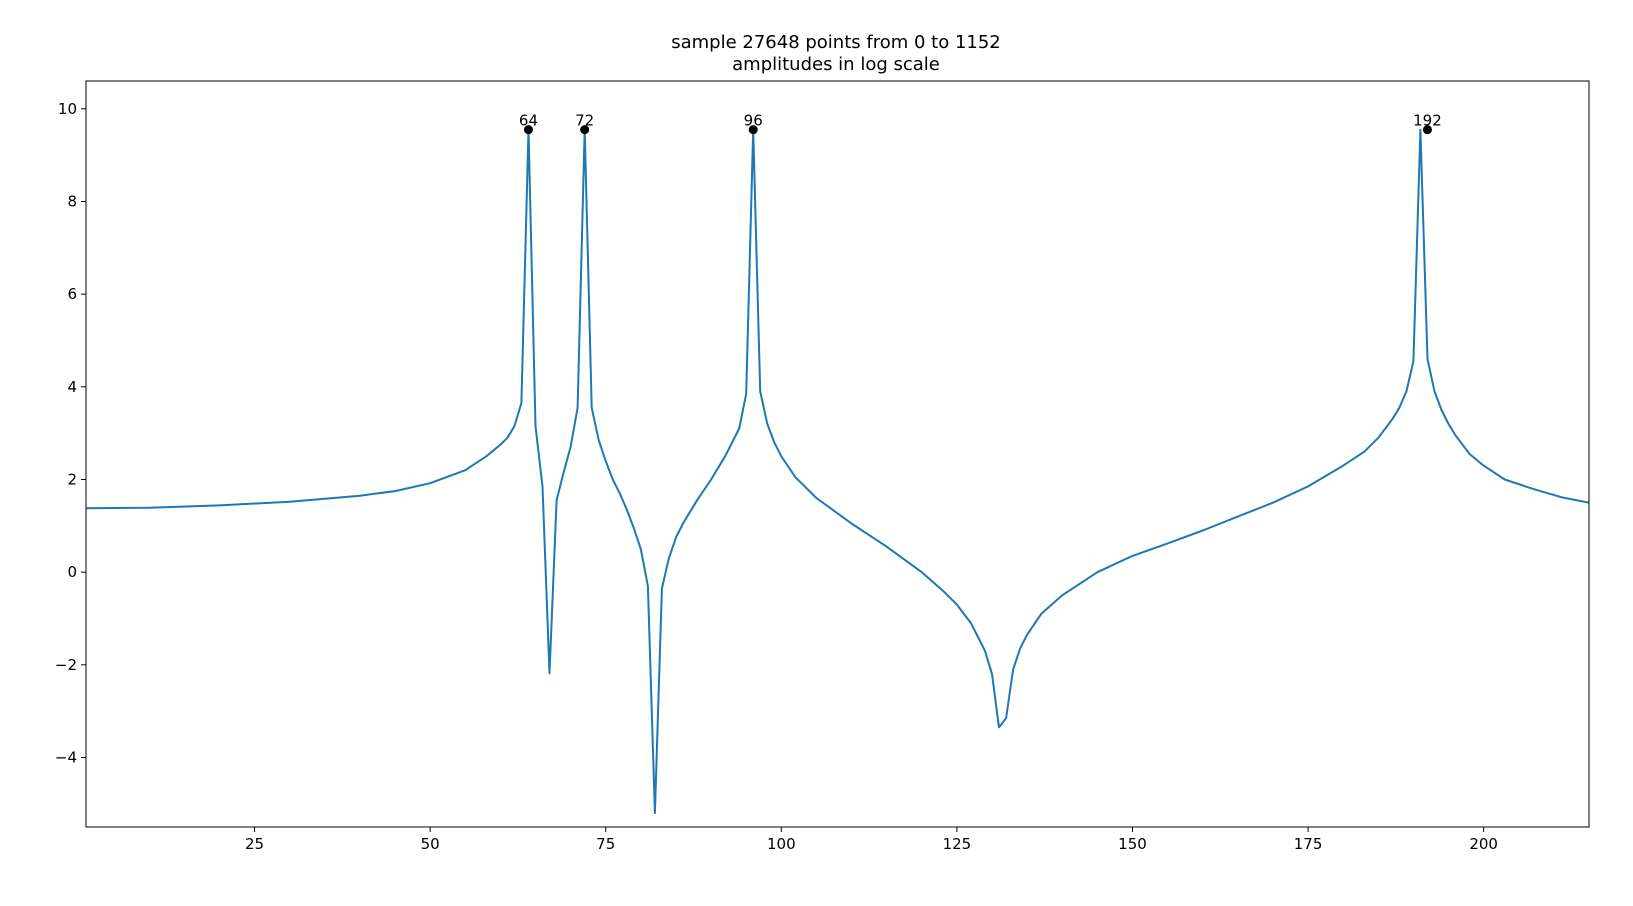 The height and width of the screenshot is (906, 1633). What do you see at coordinates (957, 844) in the screenshot?
I see `x-tick-label: 125` at bounding box center [957, 844].